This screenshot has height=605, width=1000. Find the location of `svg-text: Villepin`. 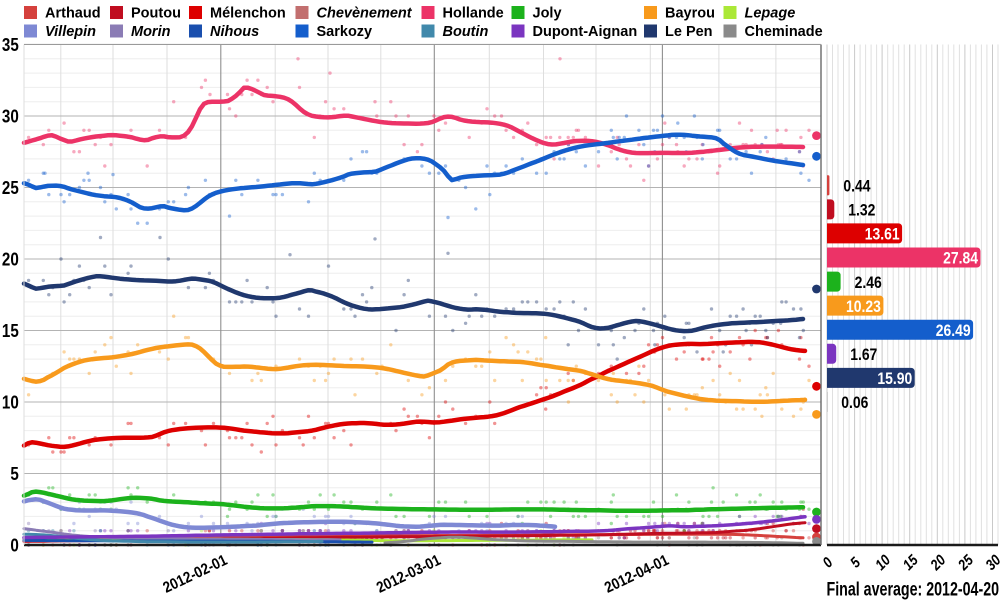

svg-text: Villepin is located at coordinates (70, 32).